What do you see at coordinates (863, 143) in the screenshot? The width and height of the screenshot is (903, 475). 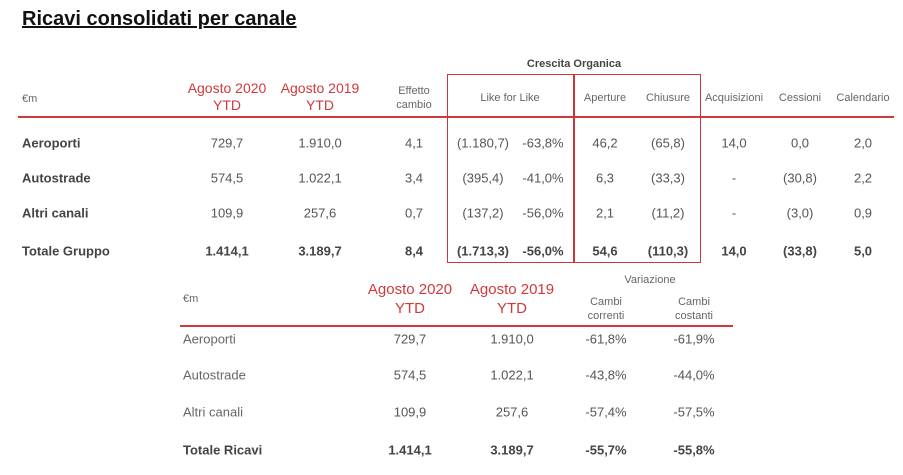 I see `cell-calendario: 2,0` at bounding box center [863, 143].